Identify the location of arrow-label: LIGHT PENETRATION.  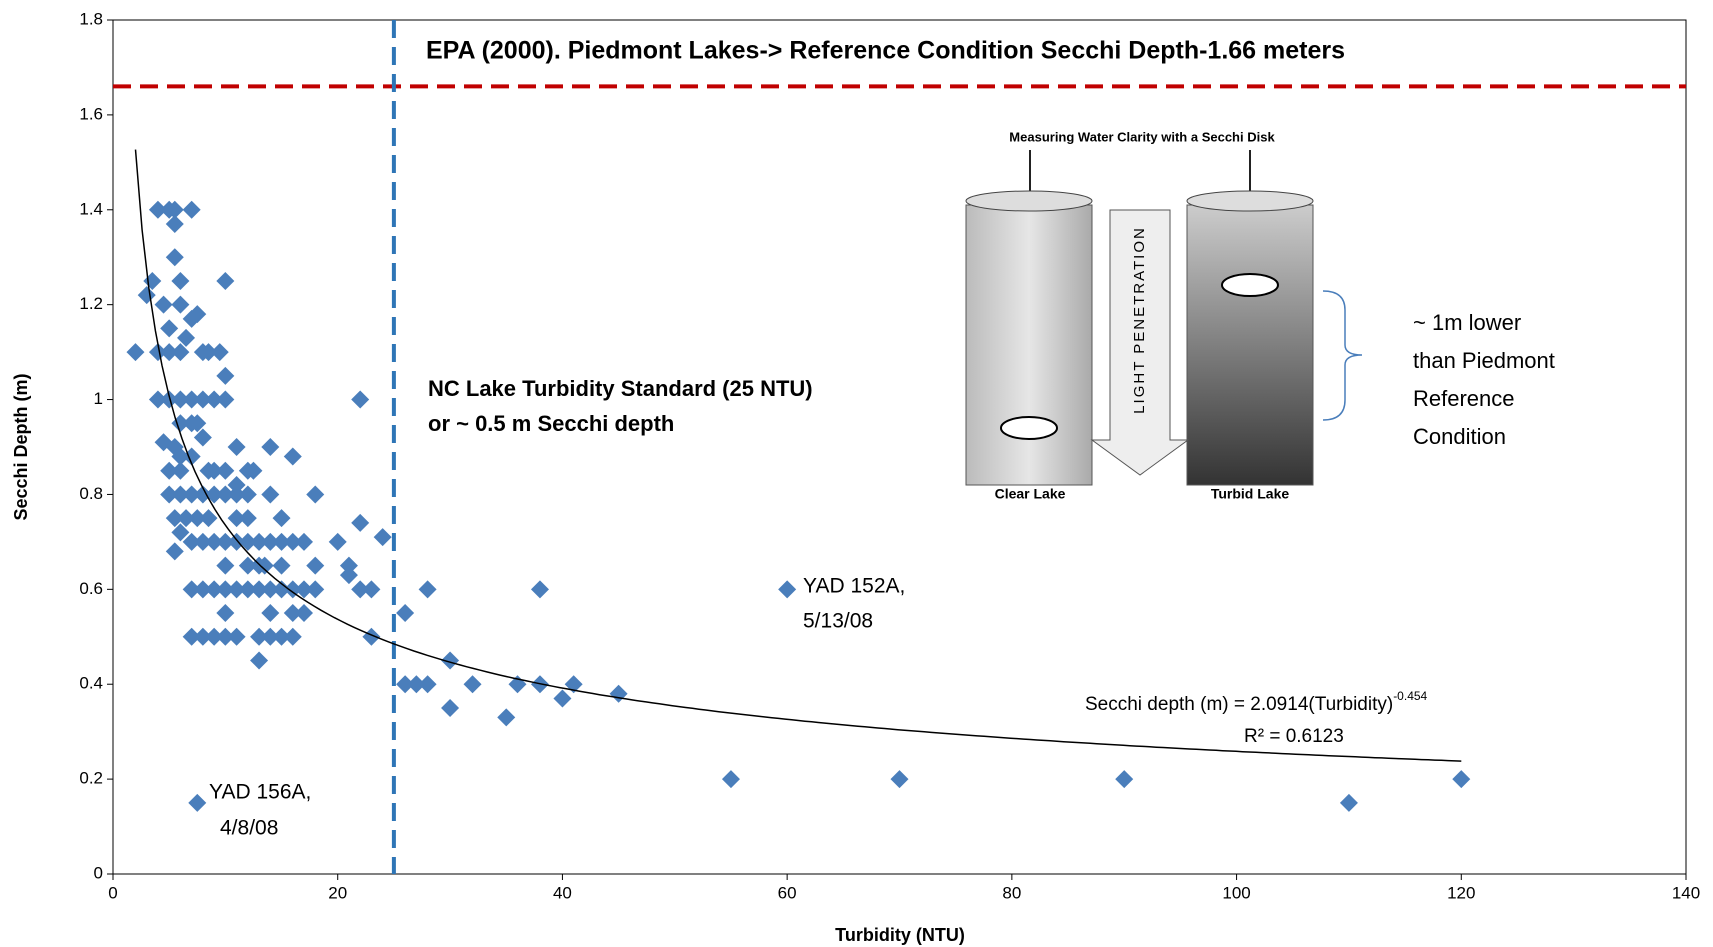
(1139, 320).